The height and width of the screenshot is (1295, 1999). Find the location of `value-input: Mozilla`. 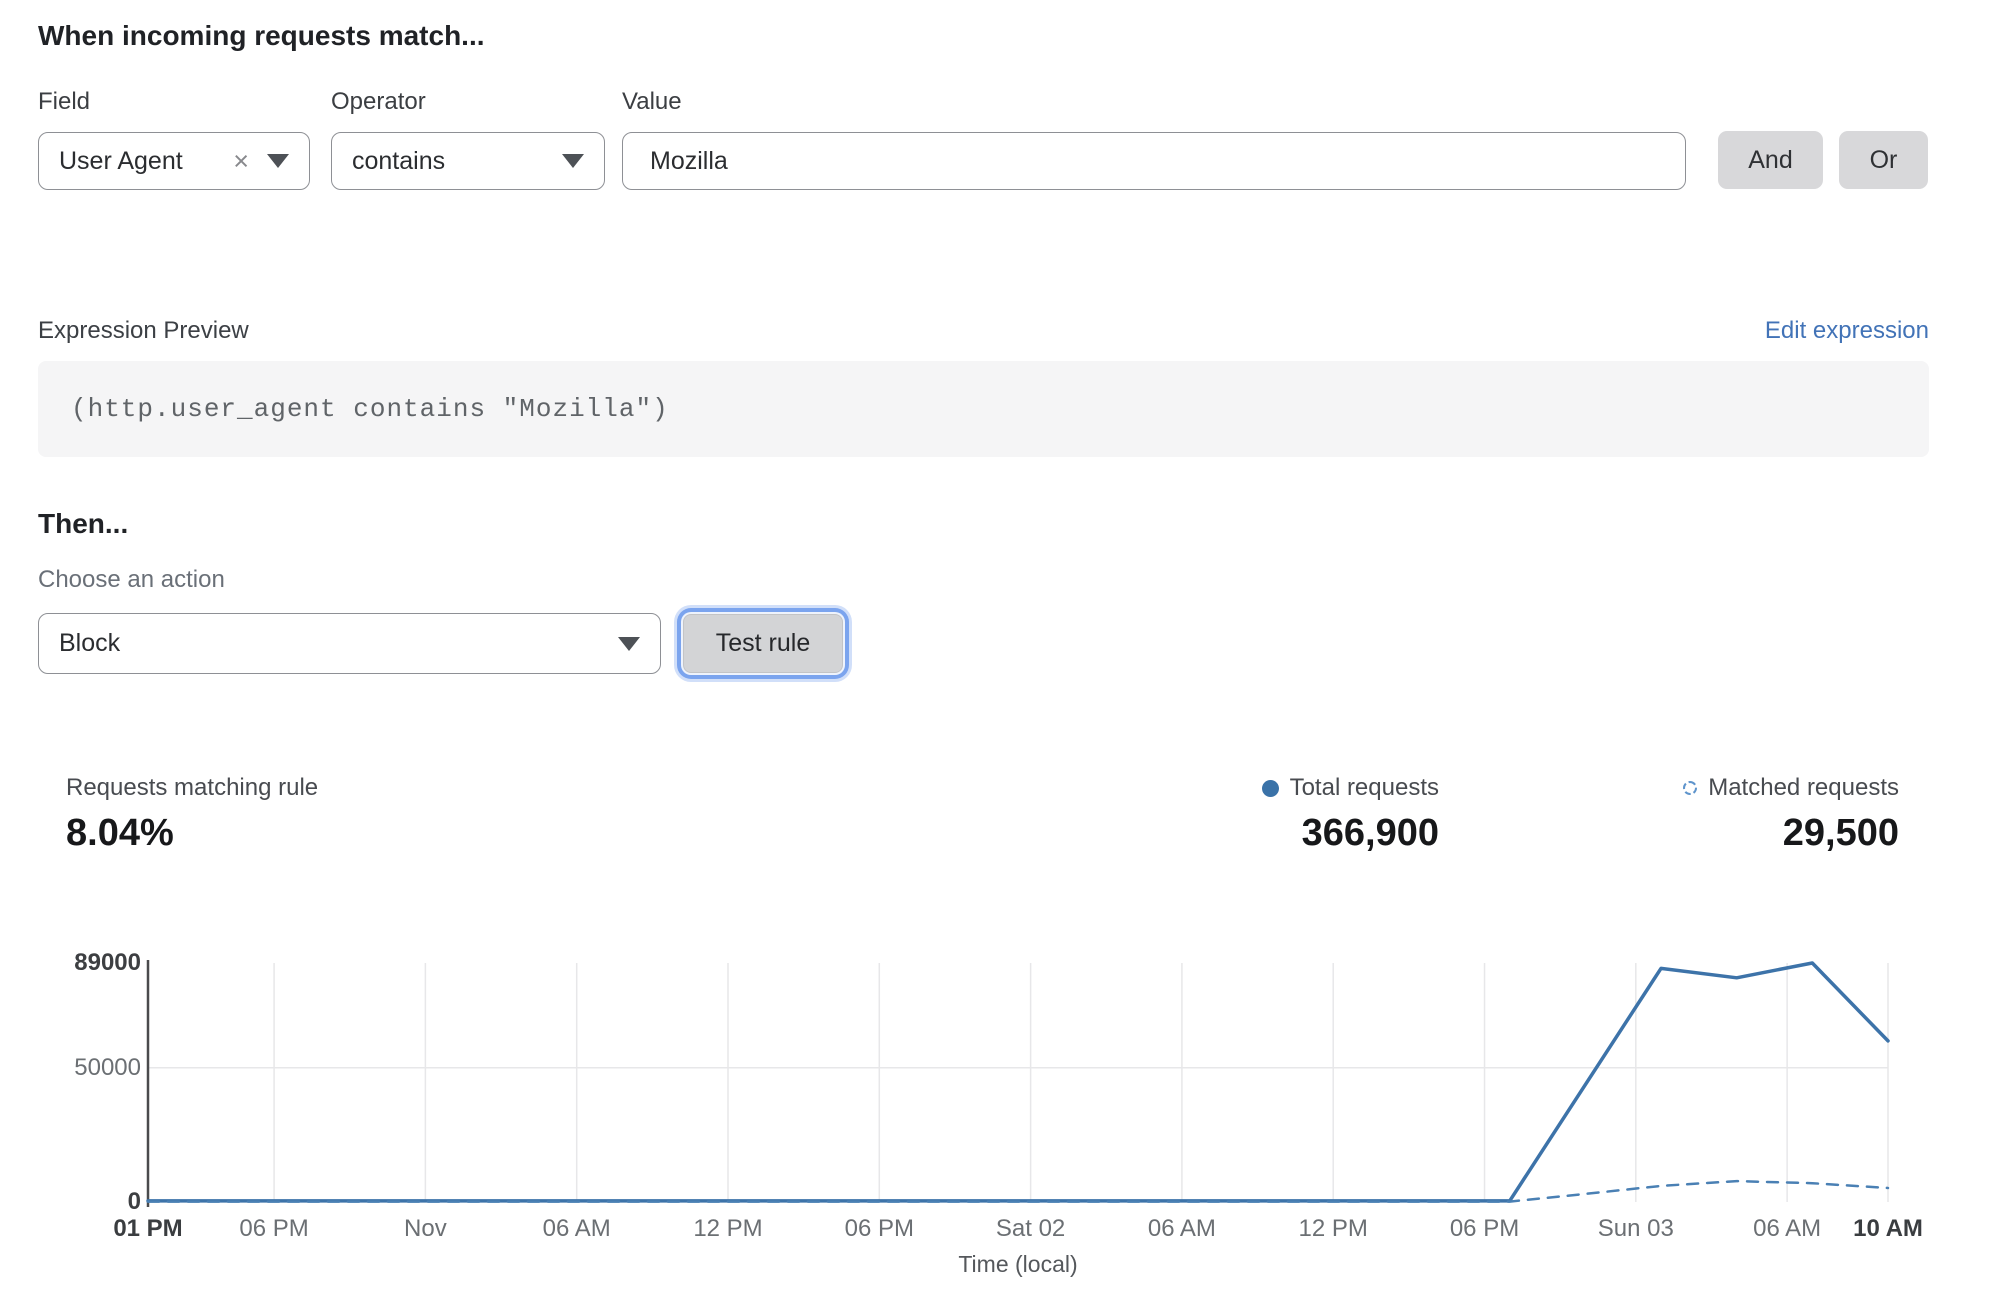

value-input: Mozilla is located at coordinates (1154, 161).